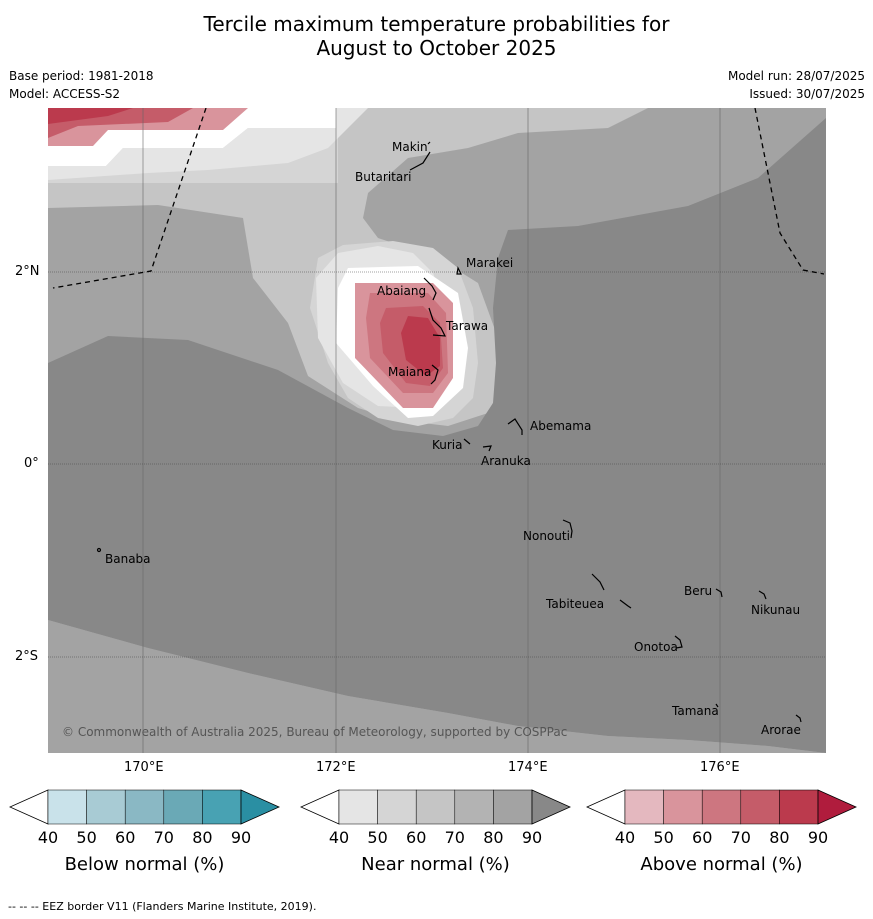 The height and width of the screenshot is (919, 873). What do you see at coordinates (447, 445) in the screenshot?
I see `label-kuria: Kuria` at bounding box center [447, 445].